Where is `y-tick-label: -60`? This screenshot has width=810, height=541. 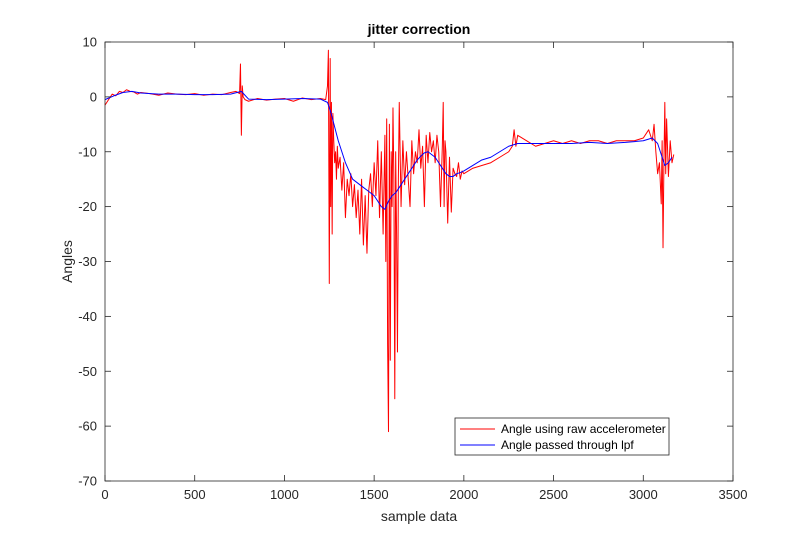
y-tick-label: -60 is located at coordinates (87, 426).